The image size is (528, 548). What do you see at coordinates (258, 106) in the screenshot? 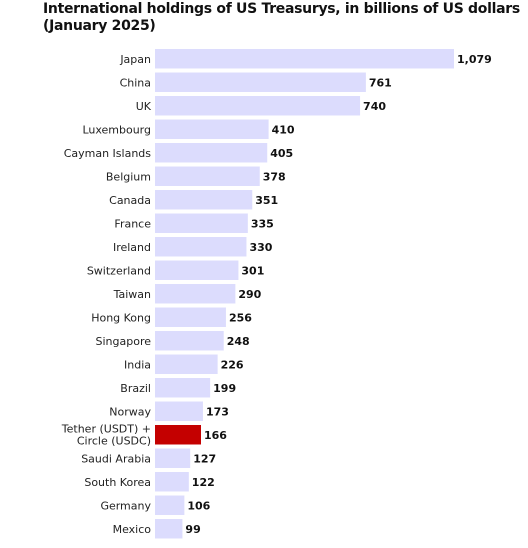
I see `bar-uk` at bounding box center [258, 106].